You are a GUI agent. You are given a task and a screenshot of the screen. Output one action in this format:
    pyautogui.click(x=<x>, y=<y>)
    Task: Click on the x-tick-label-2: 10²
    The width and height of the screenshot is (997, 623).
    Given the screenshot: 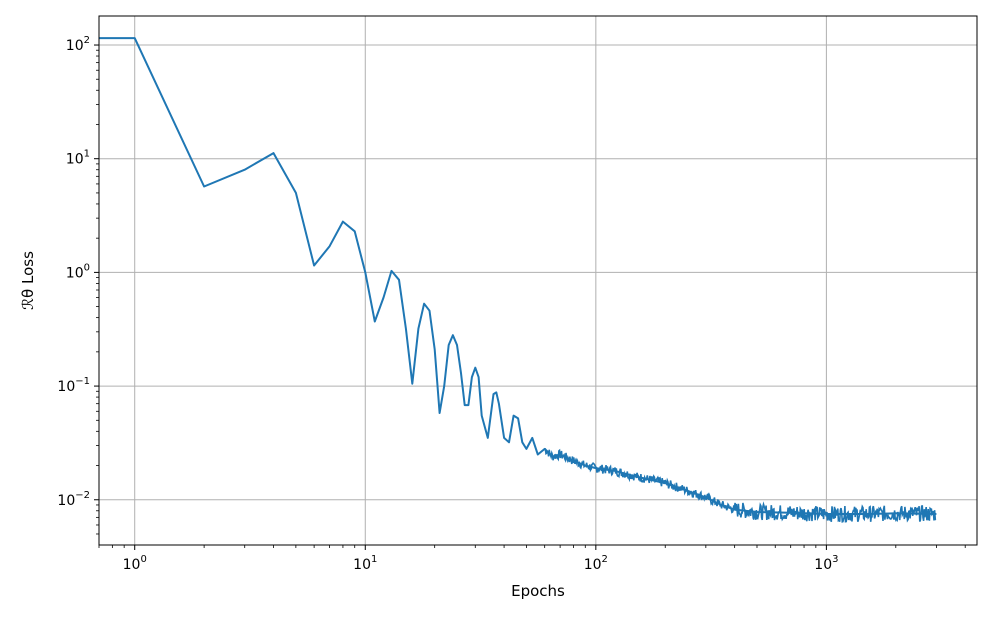 What is the action you would take?
    pyautogui.click(x=596, y=563)
    